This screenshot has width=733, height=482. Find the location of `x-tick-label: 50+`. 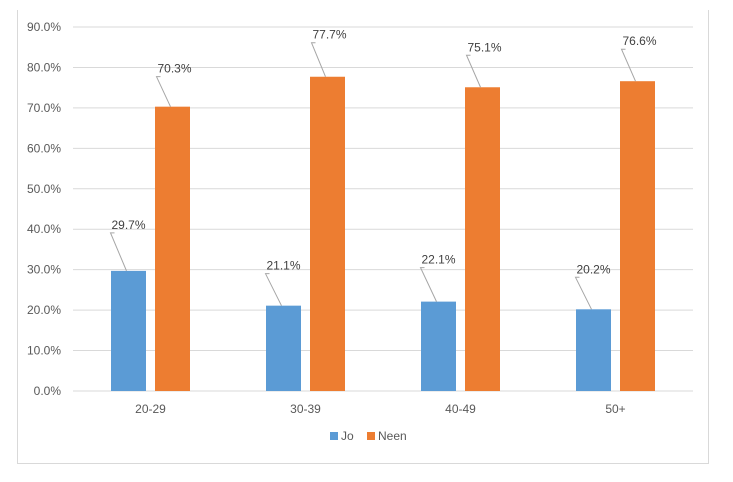

x-tick-label: 50+ is located at coordinates (615, 409).